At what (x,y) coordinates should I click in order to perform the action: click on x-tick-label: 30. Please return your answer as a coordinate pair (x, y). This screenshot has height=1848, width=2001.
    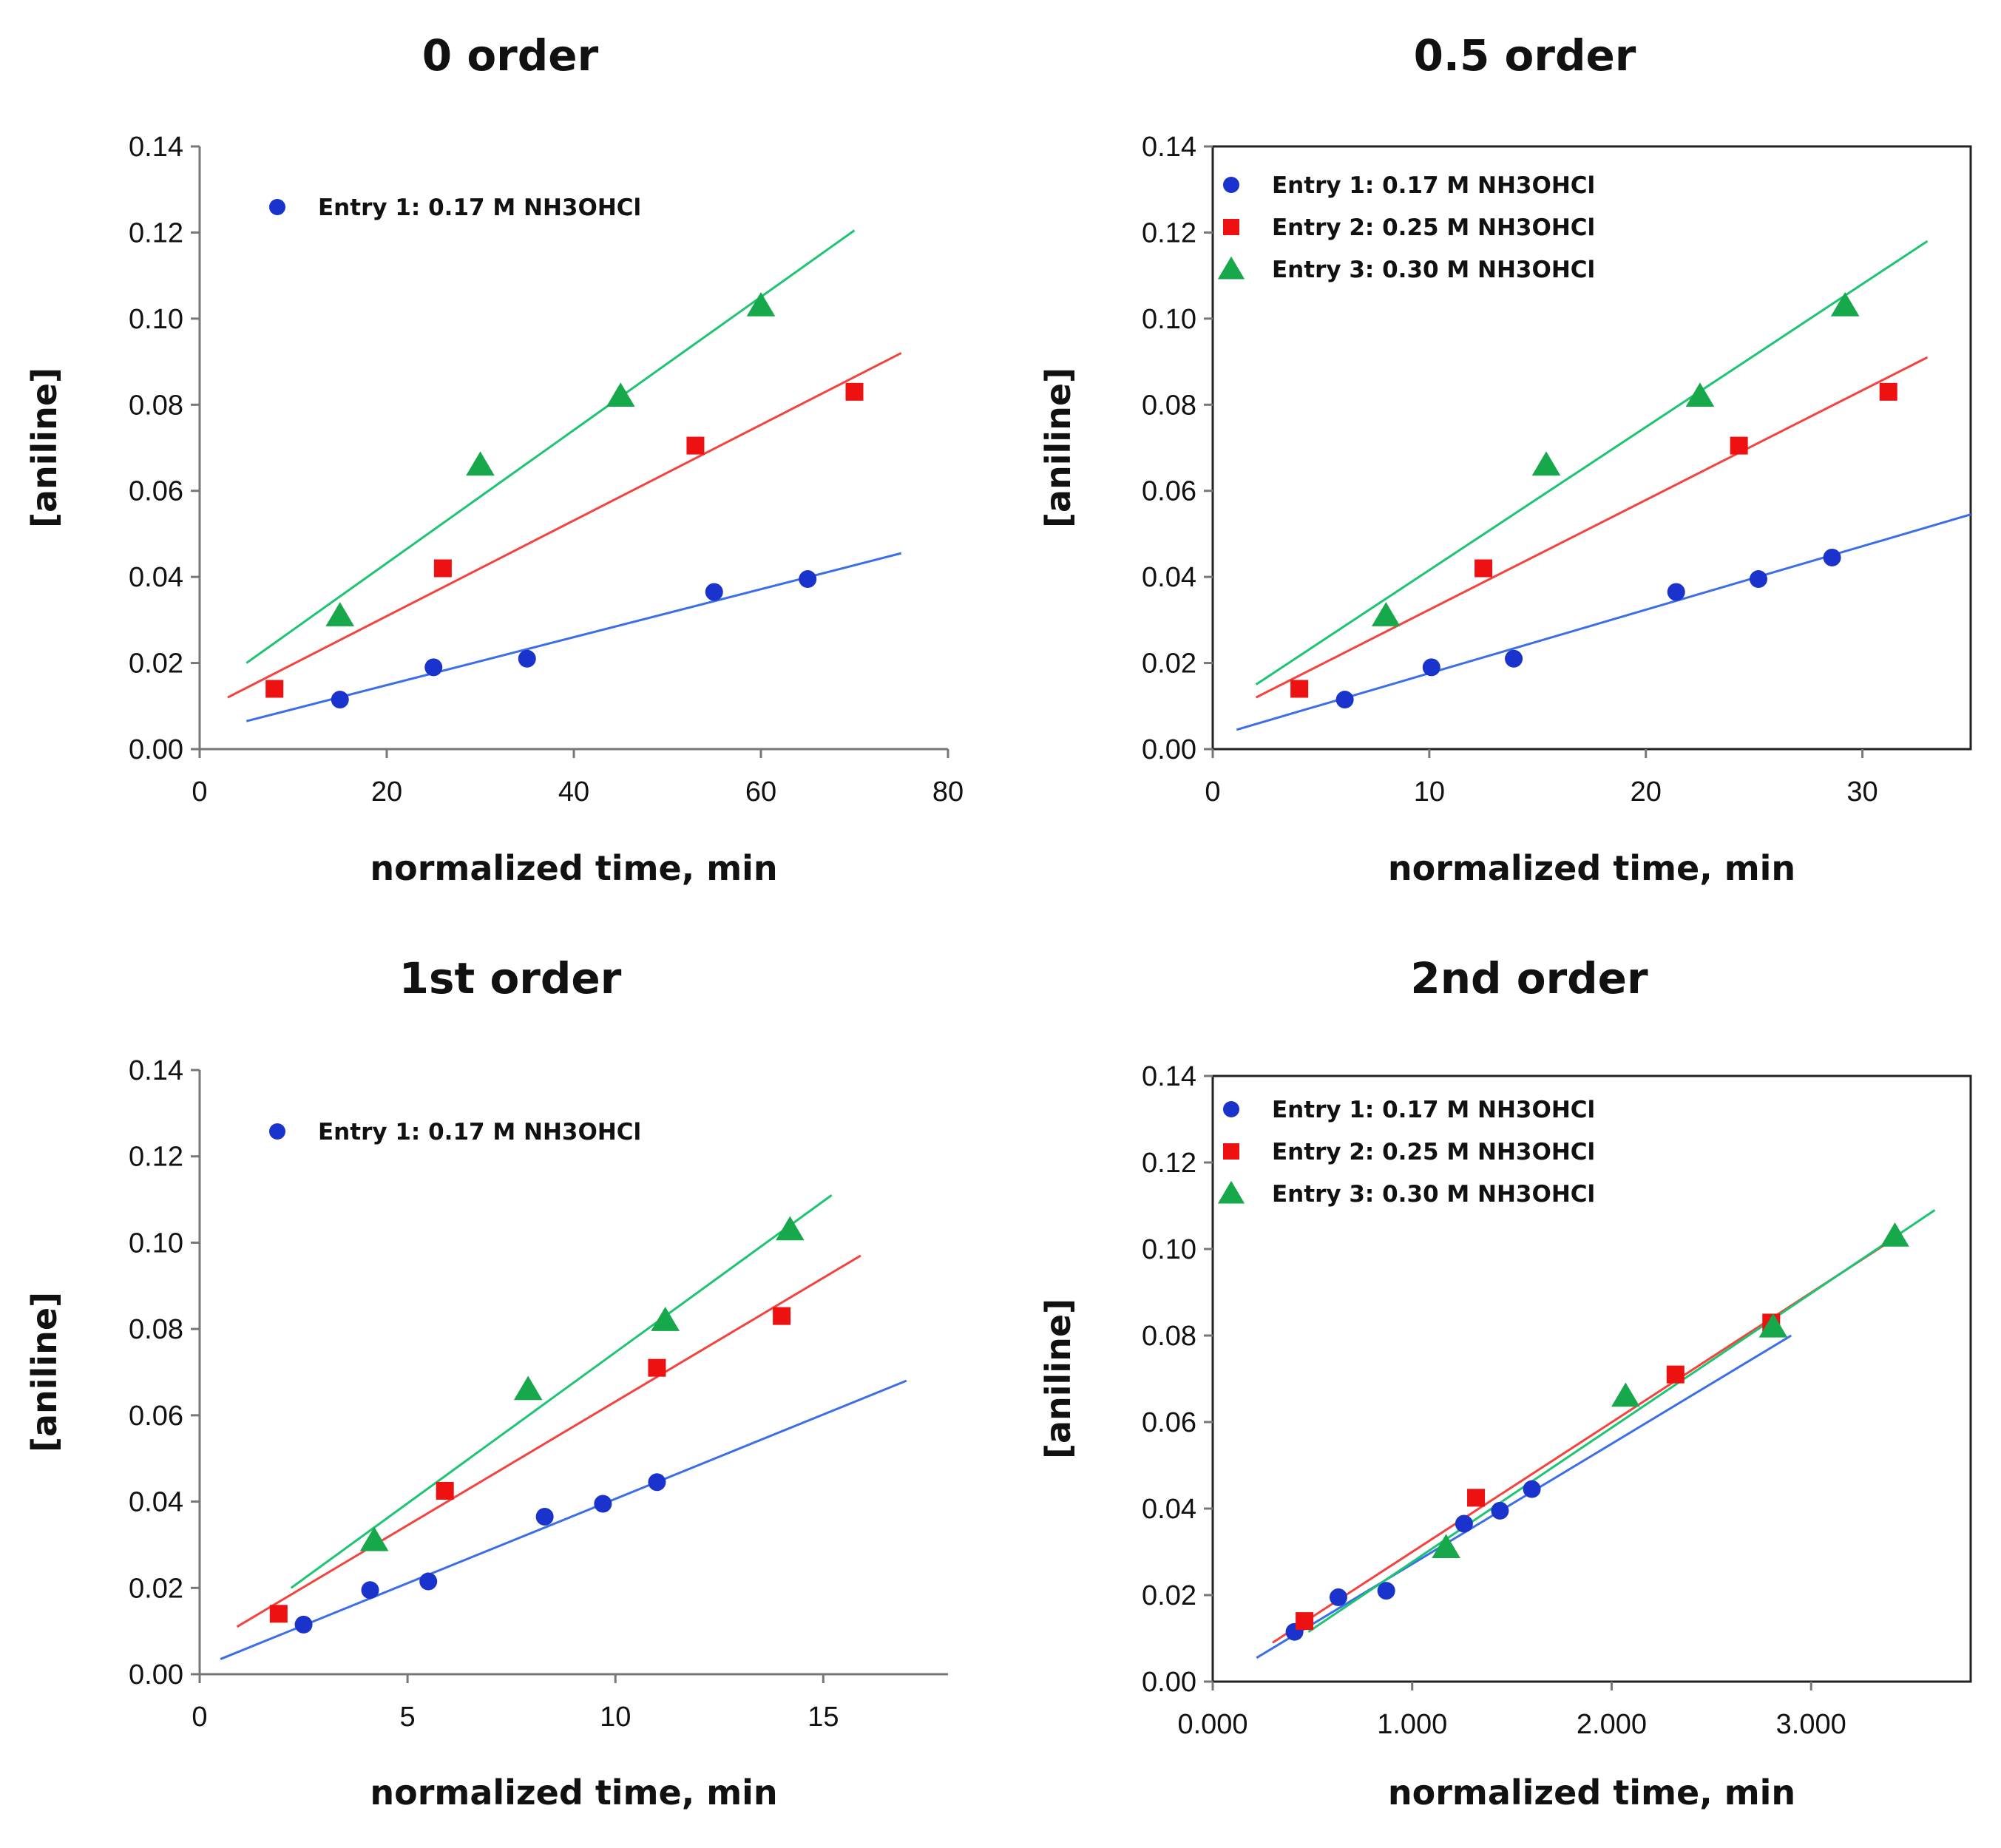
    Looking at the image, I should click on (1862, 792).